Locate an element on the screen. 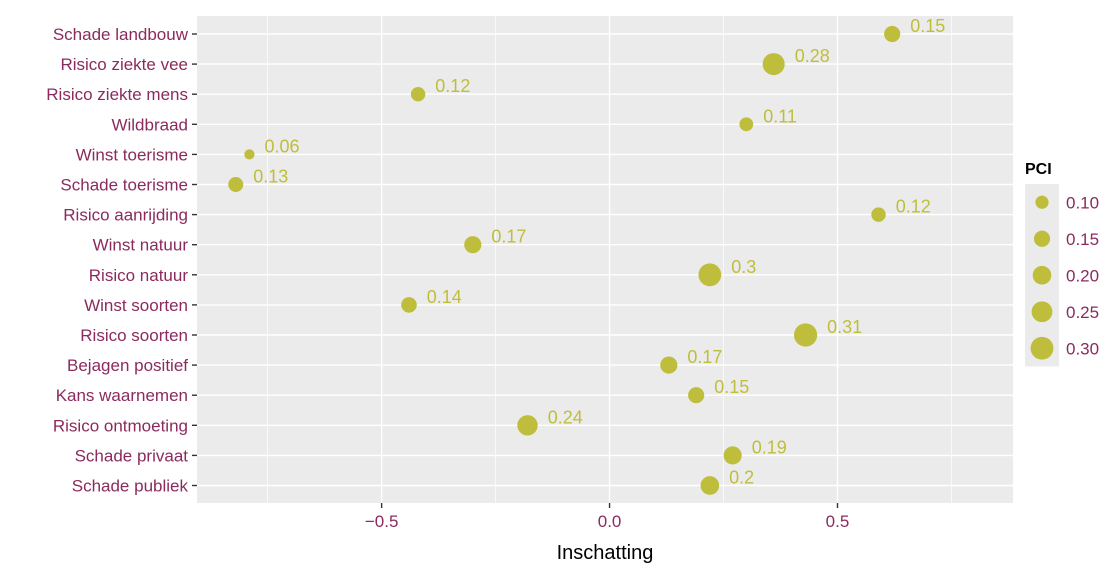  y-tick-label: Winst toerisme is located at coordinates (132, 154).